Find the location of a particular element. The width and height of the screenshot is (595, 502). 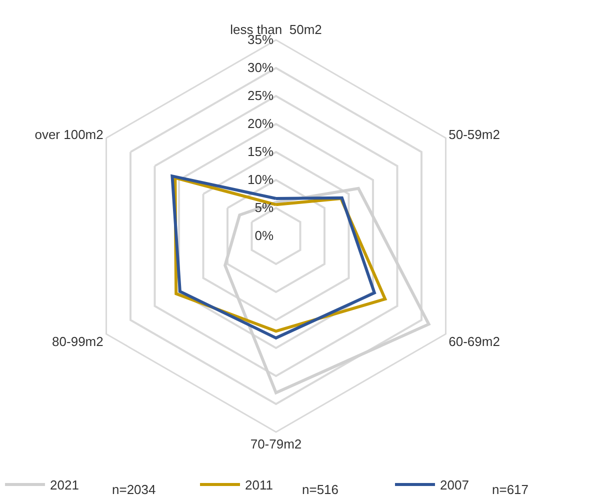

spoke-label: 70-79m2 is located at coordinates (276, 444).